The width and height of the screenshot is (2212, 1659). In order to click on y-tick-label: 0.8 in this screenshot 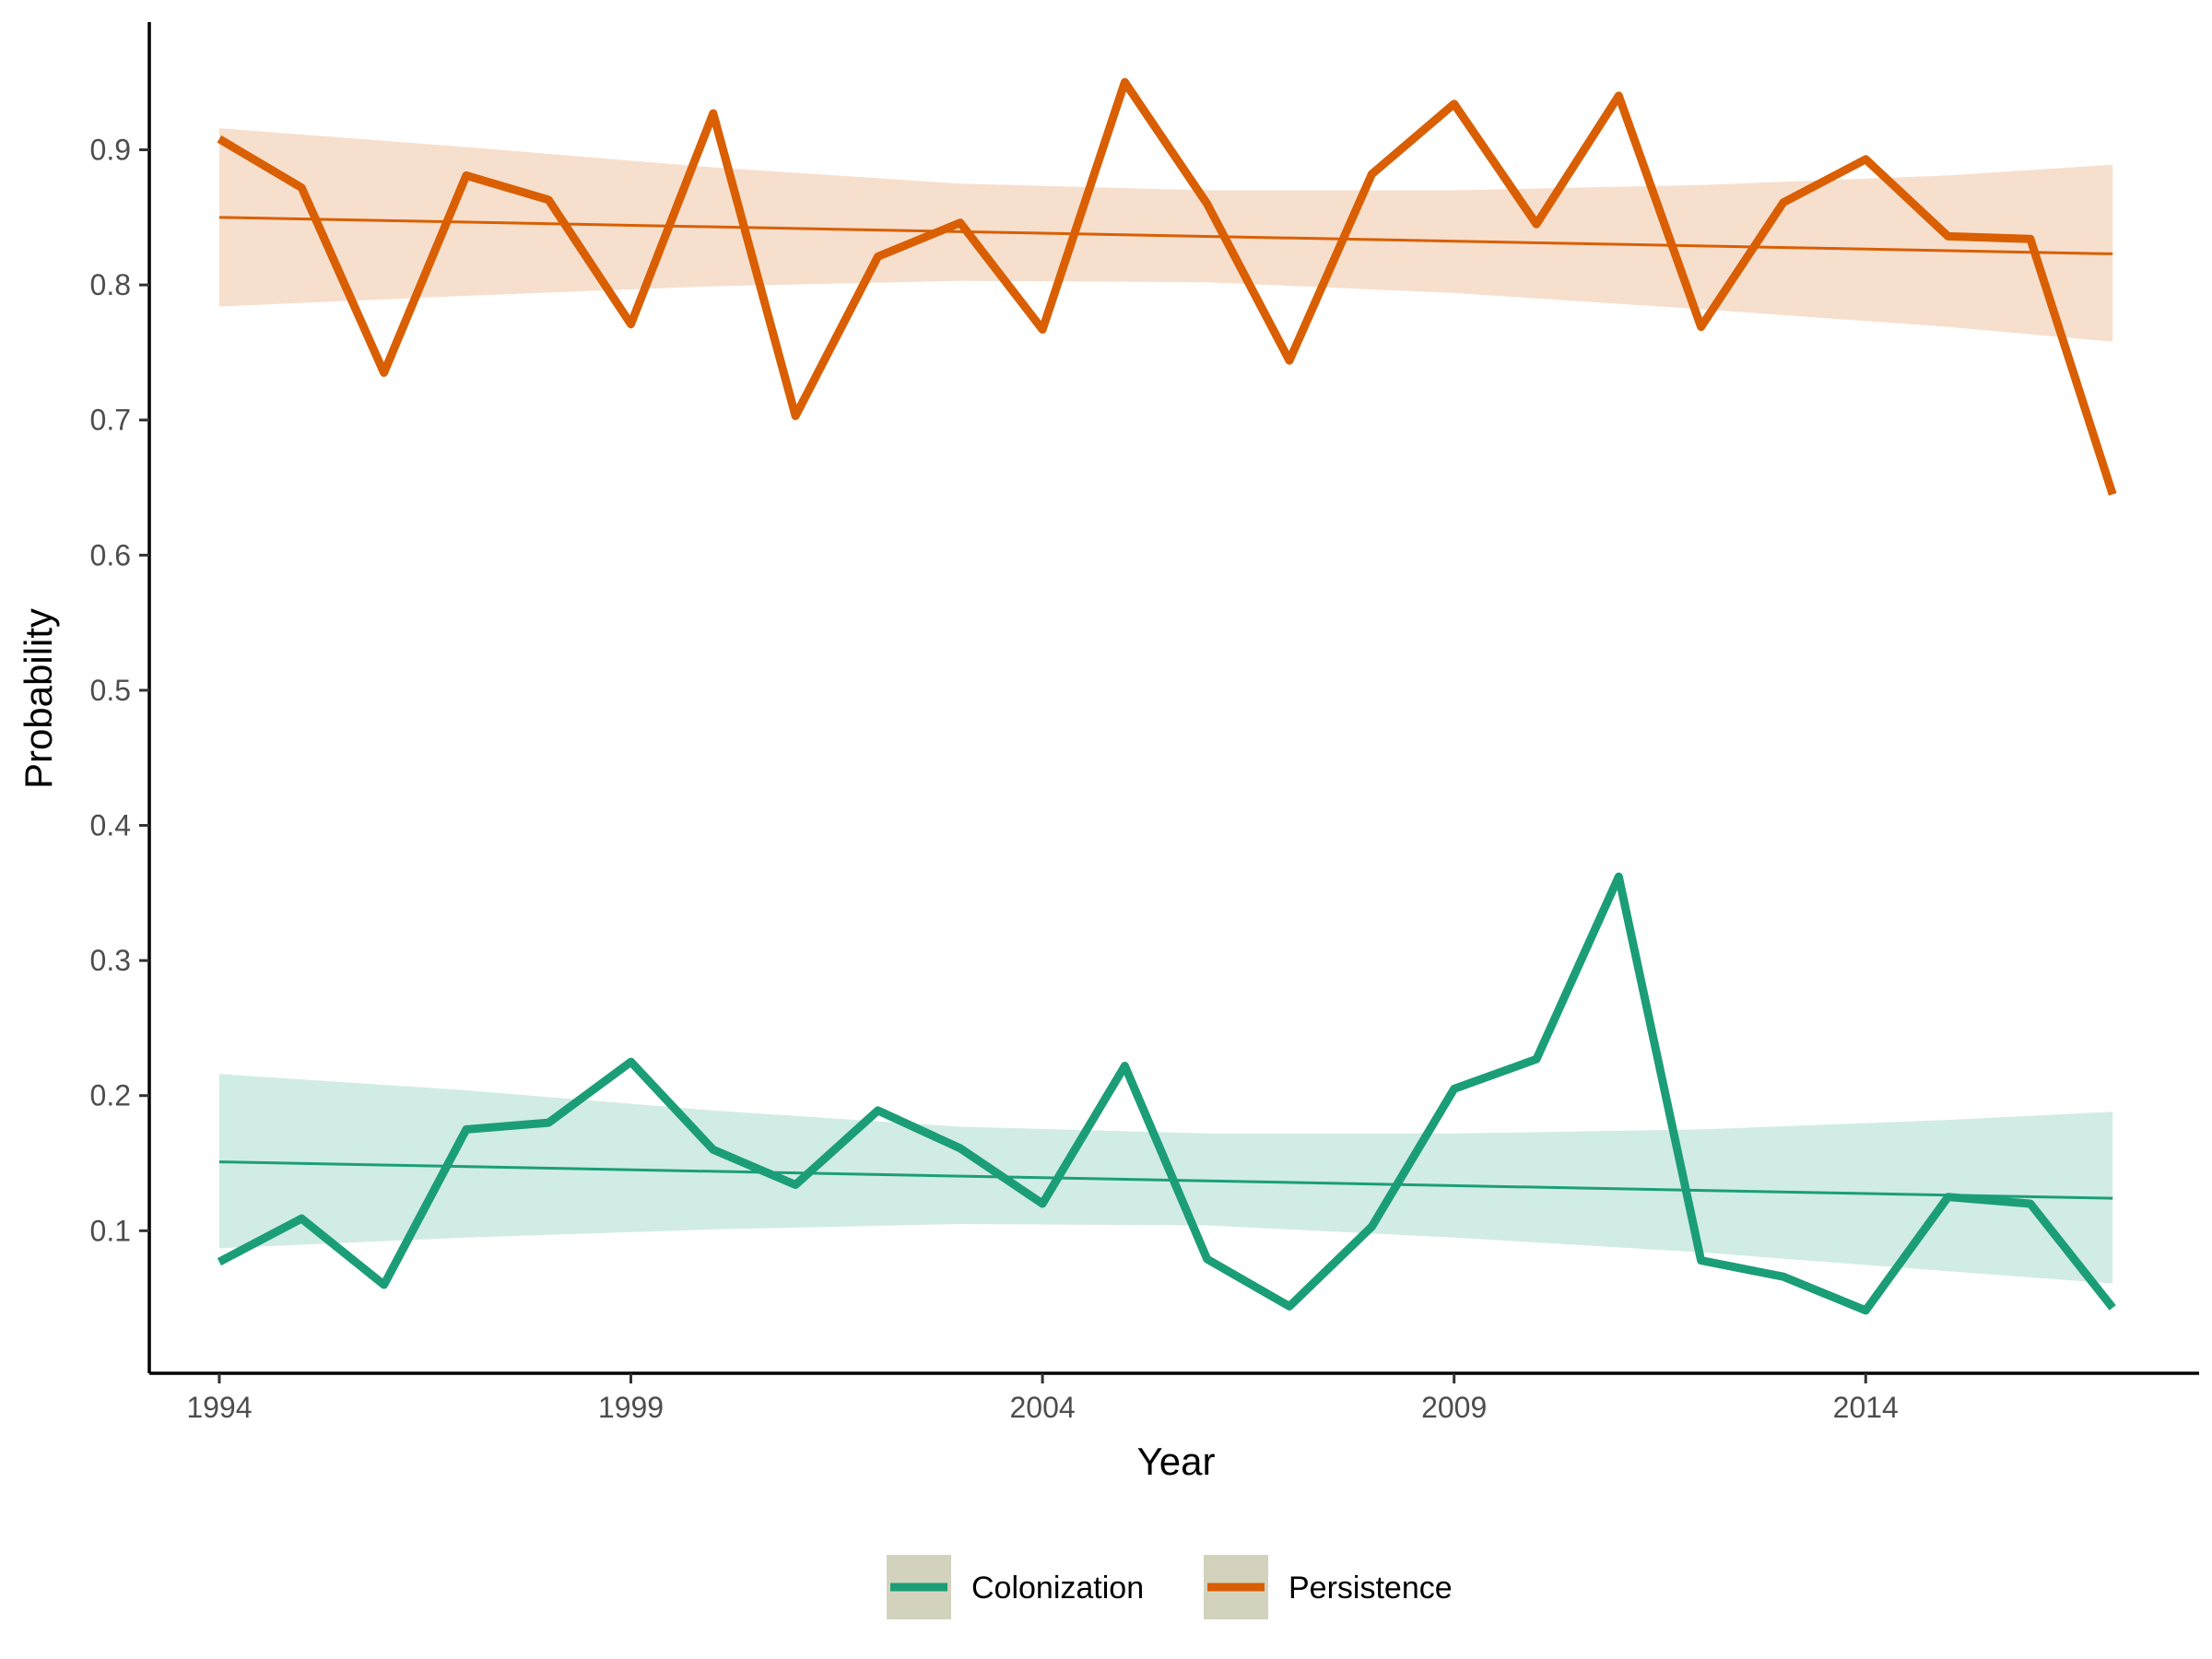, I will do `click(110, 284)`.